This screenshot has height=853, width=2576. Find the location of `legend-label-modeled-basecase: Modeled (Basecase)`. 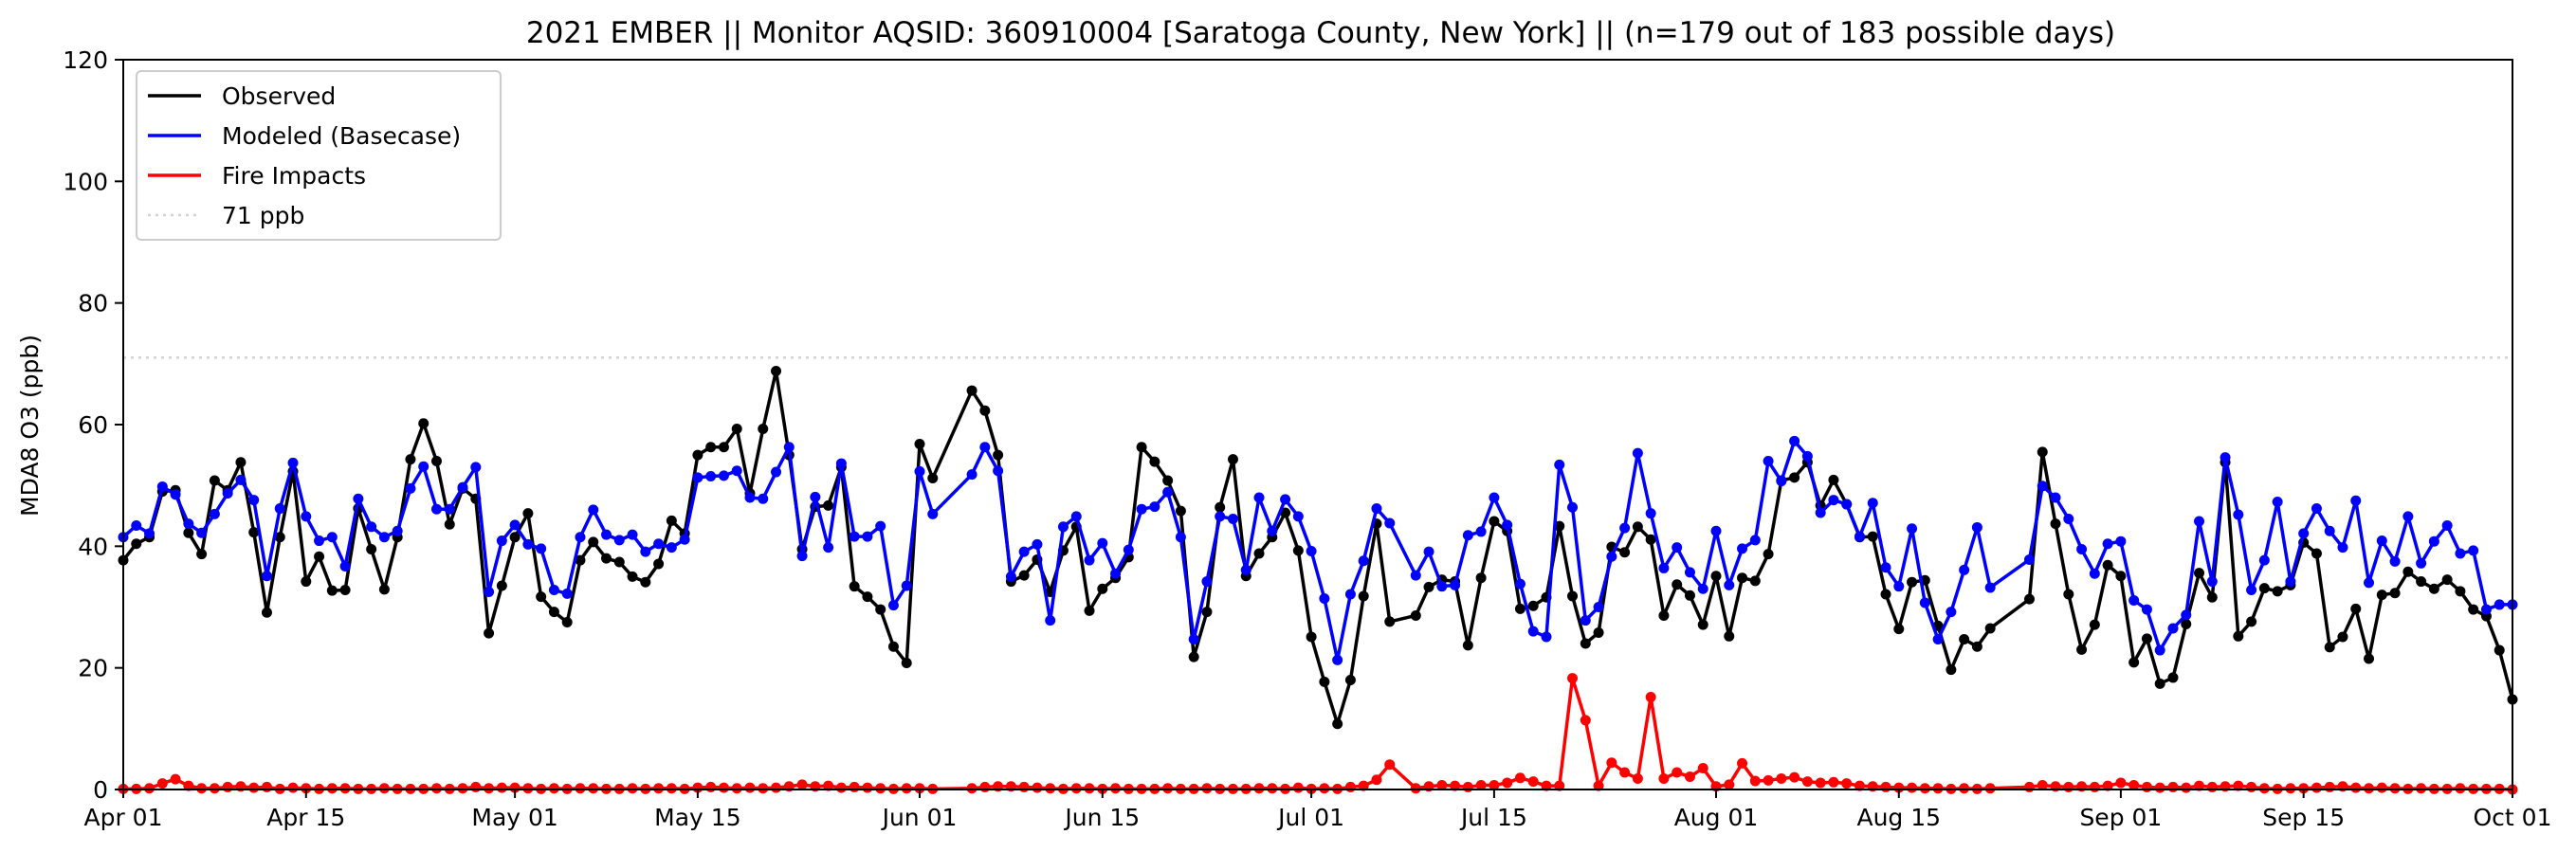

legend-label-modeled-basecase: Modeled (Basecase) is located at coordinates (341, 136).